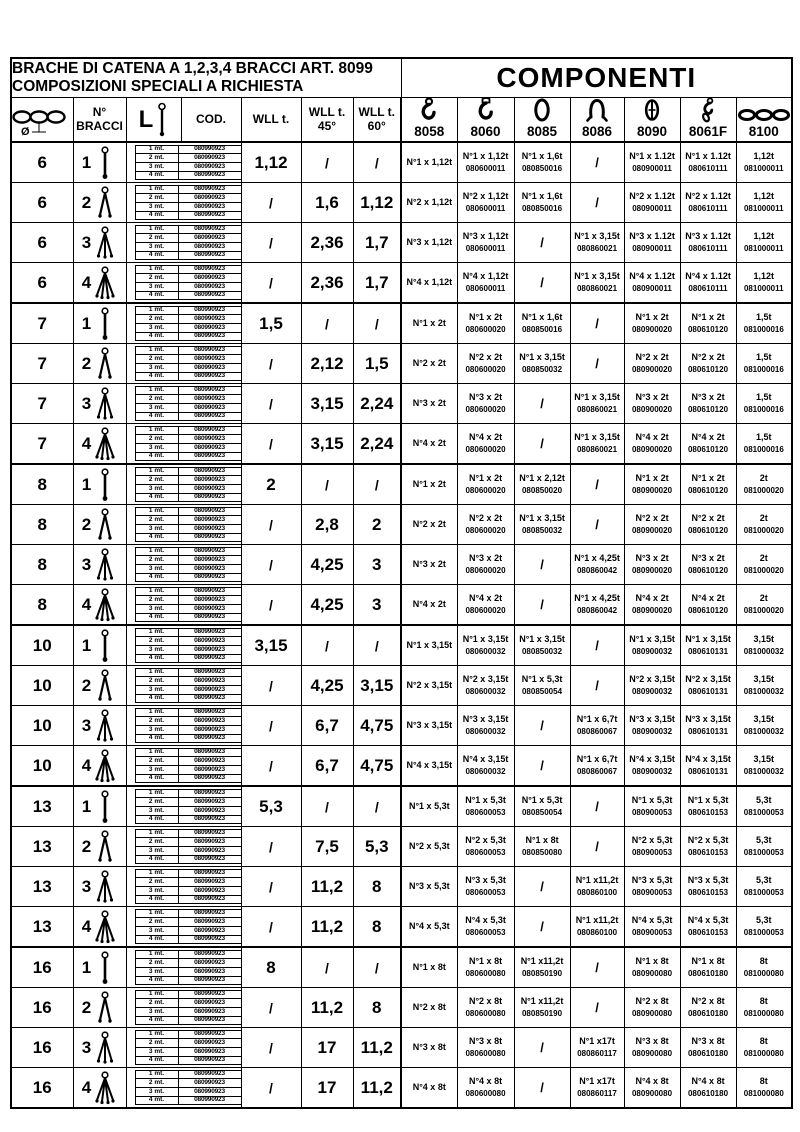 Image resolution: width=800 pixels, height=1132 pixels. I want to click on component-qty: N°4 x 8t, so click(485, 1080).